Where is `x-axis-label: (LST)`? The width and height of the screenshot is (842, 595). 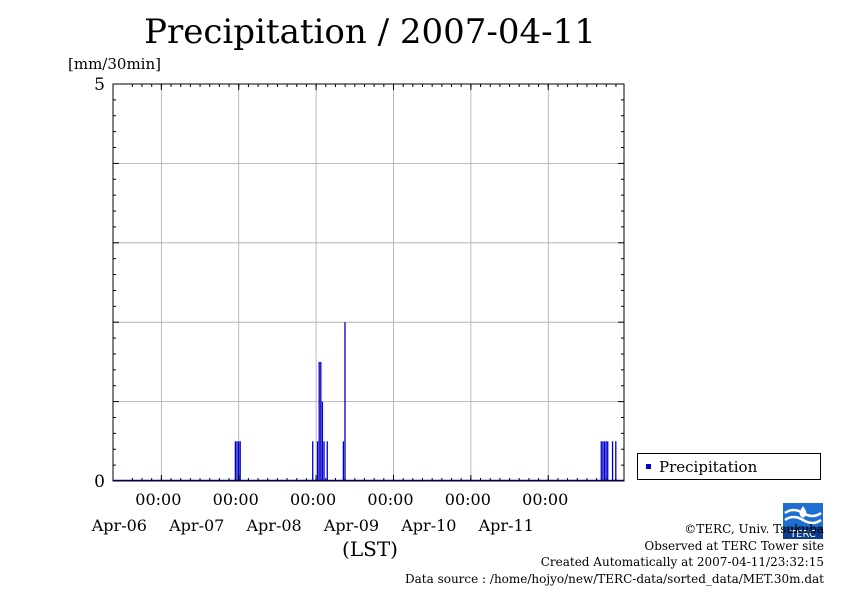 x-axis-label: (LST) is located at coordinates (370, 549).